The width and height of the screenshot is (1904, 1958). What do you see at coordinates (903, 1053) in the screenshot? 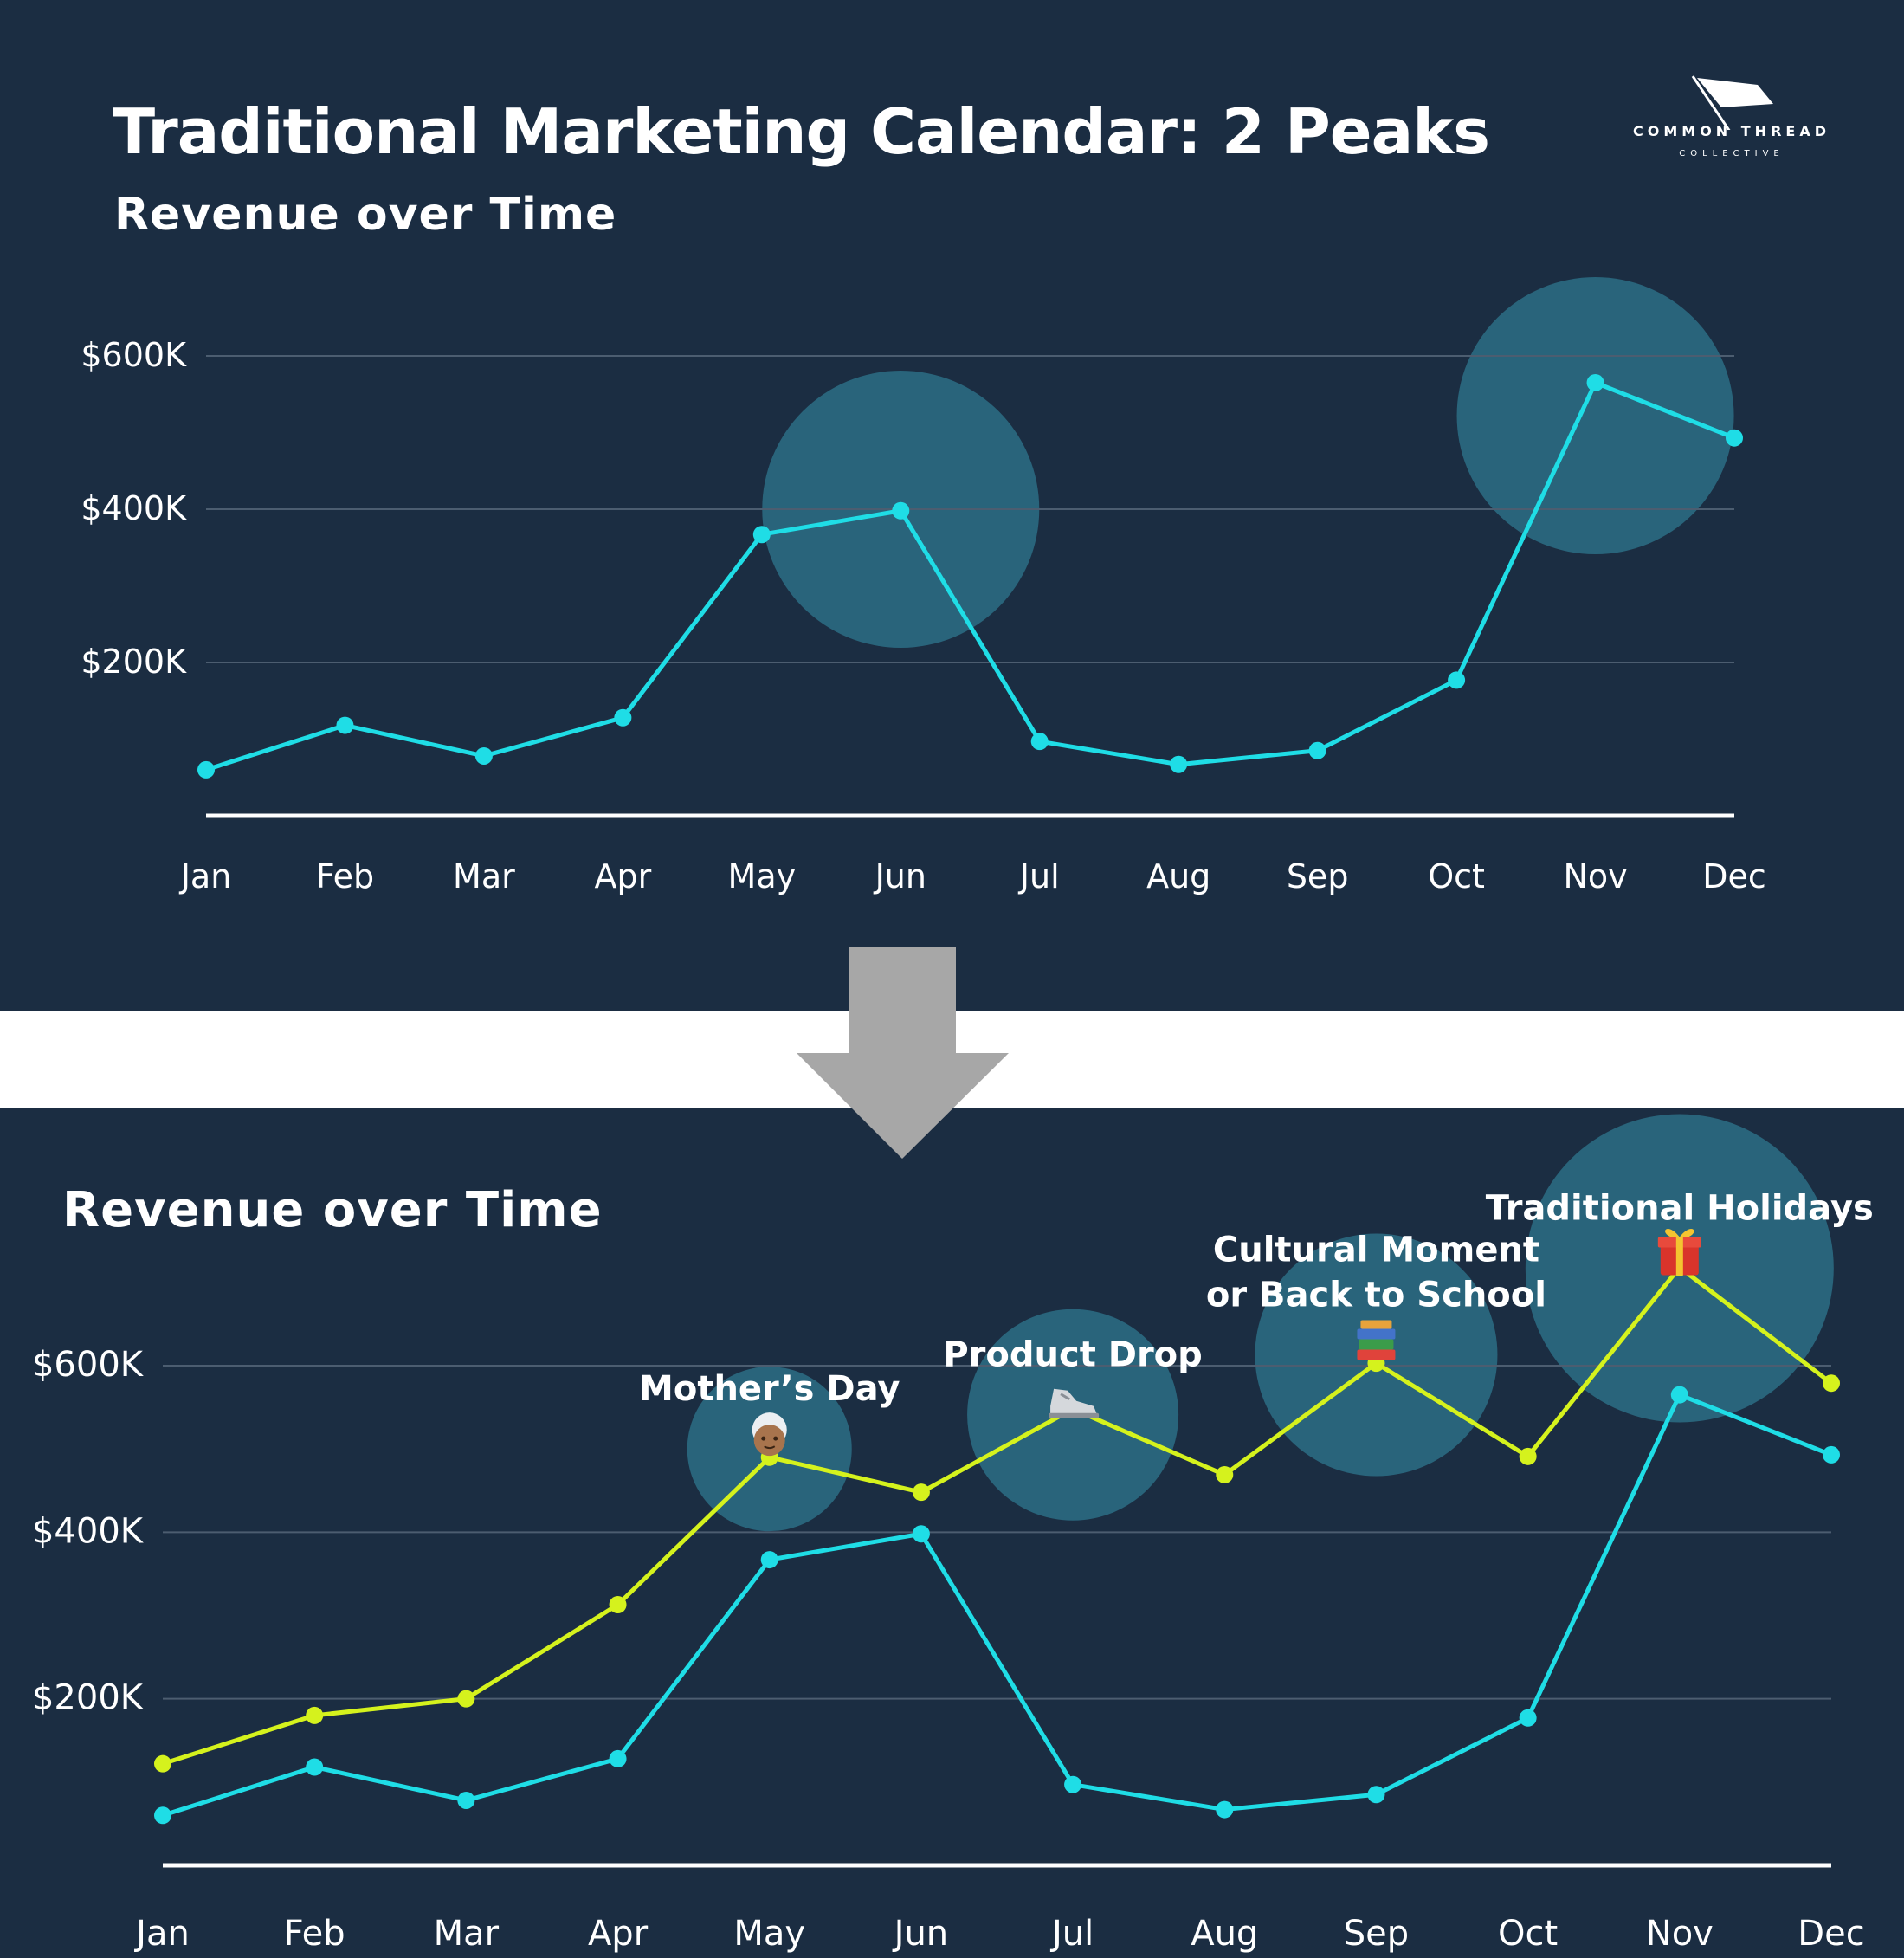
I see `down-arrow-icon` at bounding box center [903, 1053].